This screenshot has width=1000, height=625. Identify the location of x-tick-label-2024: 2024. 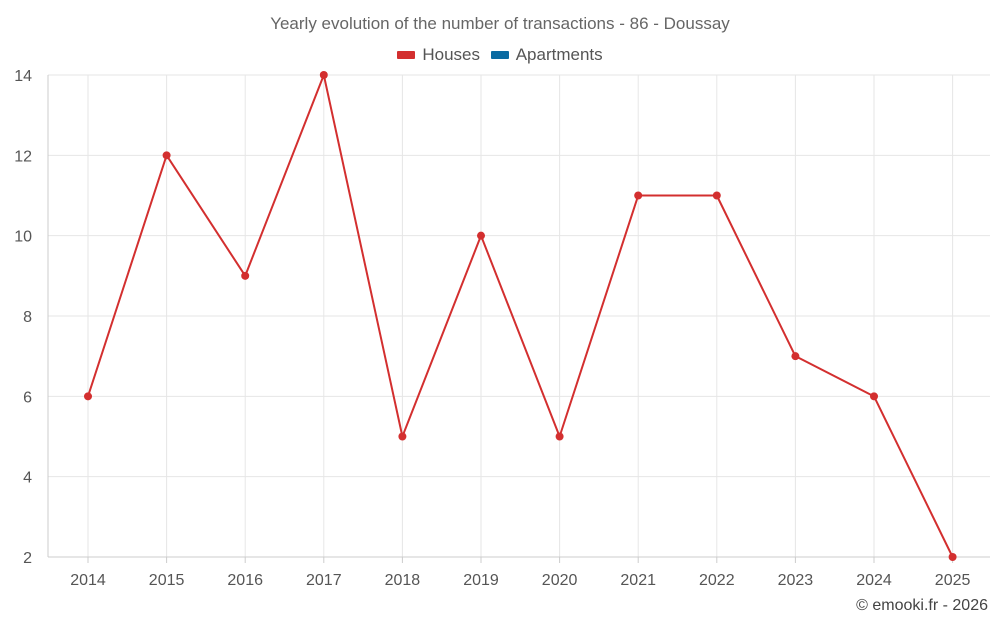
(874, 580).